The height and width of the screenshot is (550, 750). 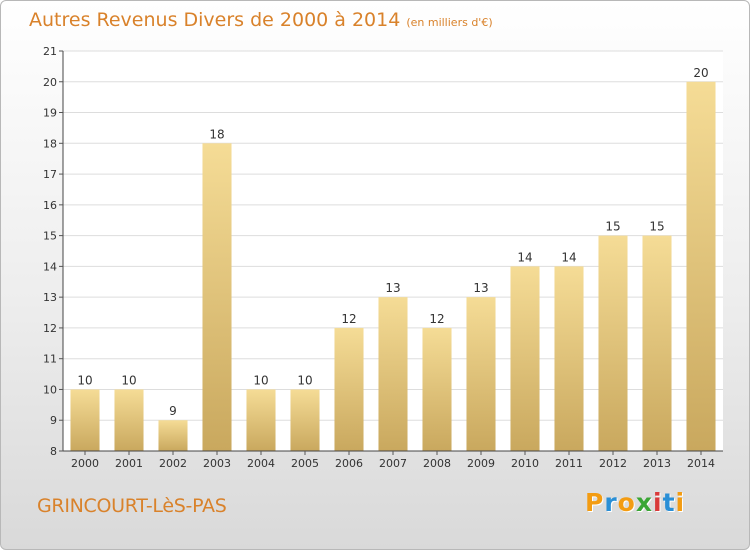 What do you see at coordinates (50, 113) in the screenshot?
I see `y-tick-label: 19` at bounding box center [50, 113].